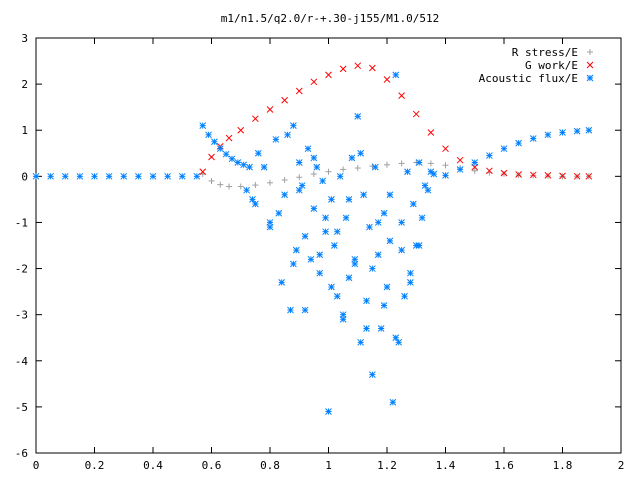  I want to click on x-tick-label: 0.4, so click(153, 465).